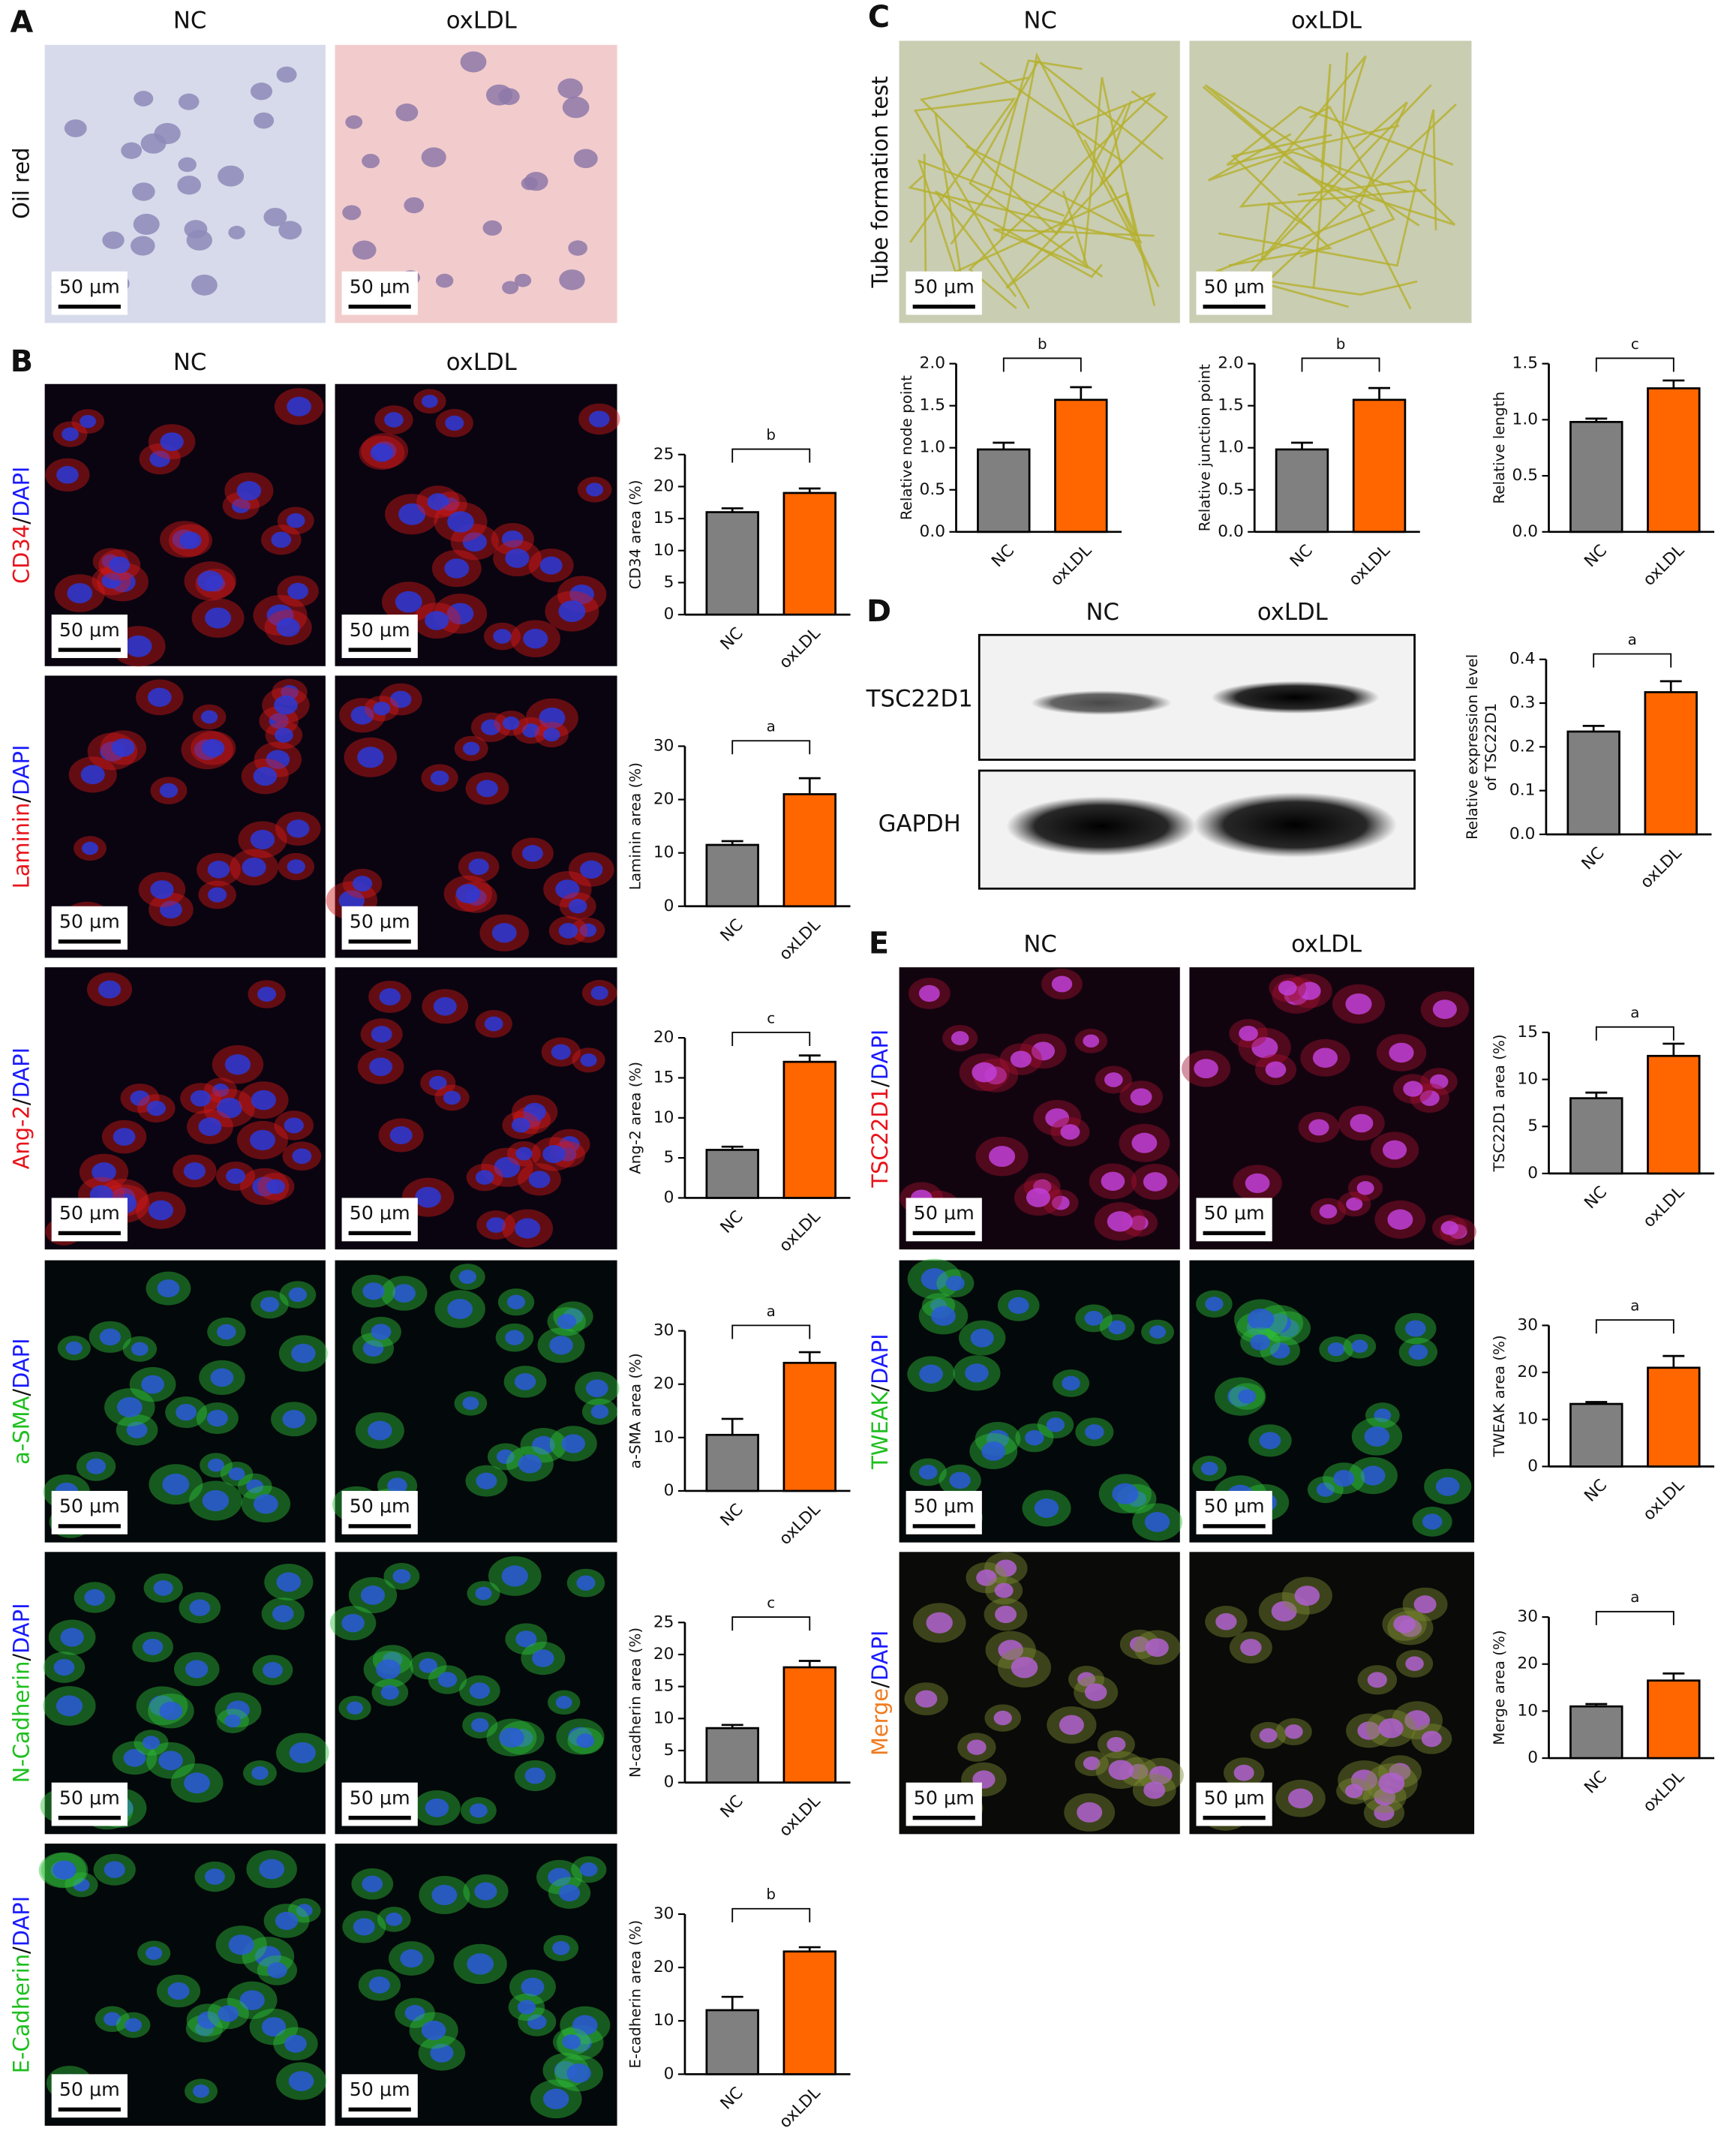  I want to click on x-tick-label: oxLDL, so click(800, 939).